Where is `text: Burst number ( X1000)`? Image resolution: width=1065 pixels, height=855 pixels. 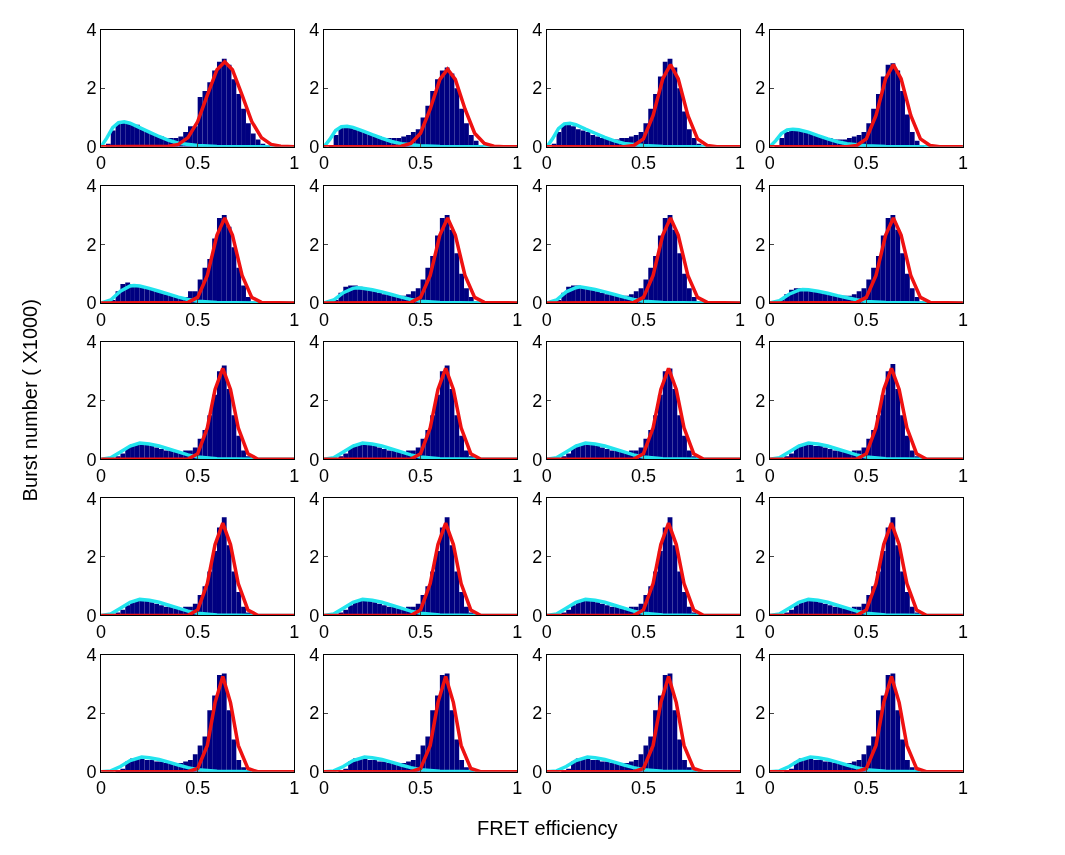 text: Burst number ( X1000) is located at coordinates (30, 400).